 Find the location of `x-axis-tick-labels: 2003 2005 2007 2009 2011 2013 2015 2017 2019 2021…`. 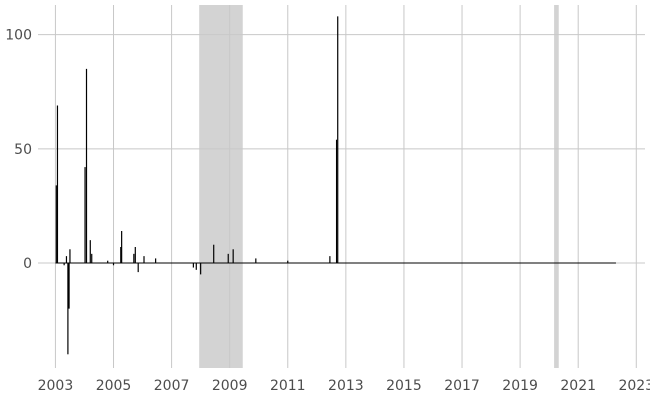

x-axis-tick-labels: 2003 2005 2007 2009 2011 2013 2015 2017 2019 2021… is located at coordinates (344, 386).